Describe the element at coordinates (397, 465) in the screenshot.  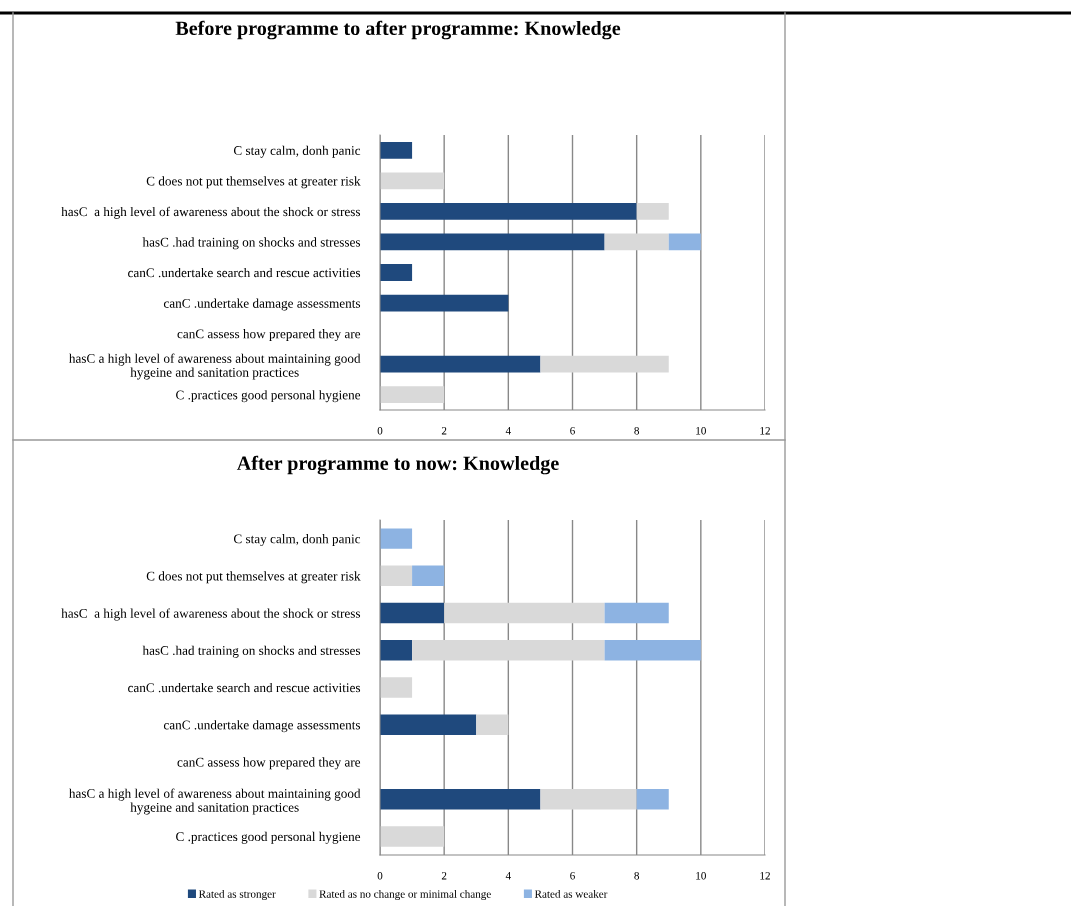
I see `chart-title: After programme to now: Knowledge` at that location.